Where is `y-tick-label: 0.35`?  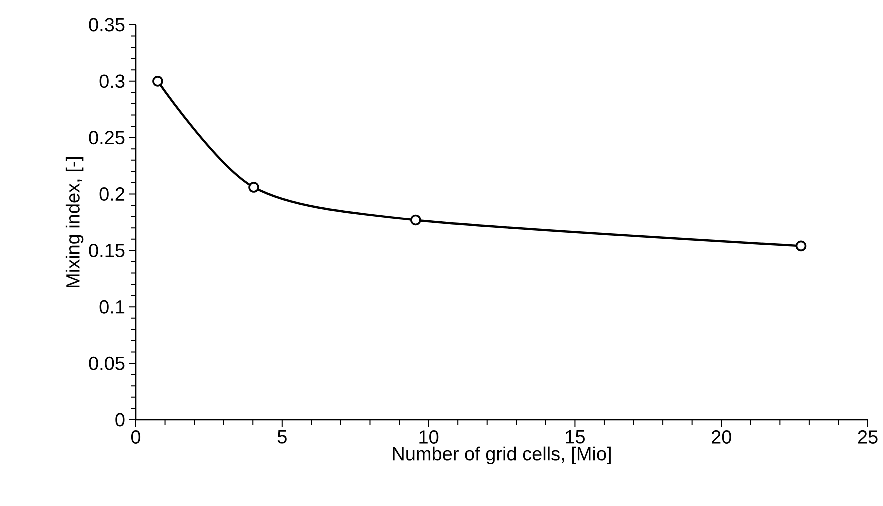
y-tick-label: 0.35 is located at coordinates (107, 25).